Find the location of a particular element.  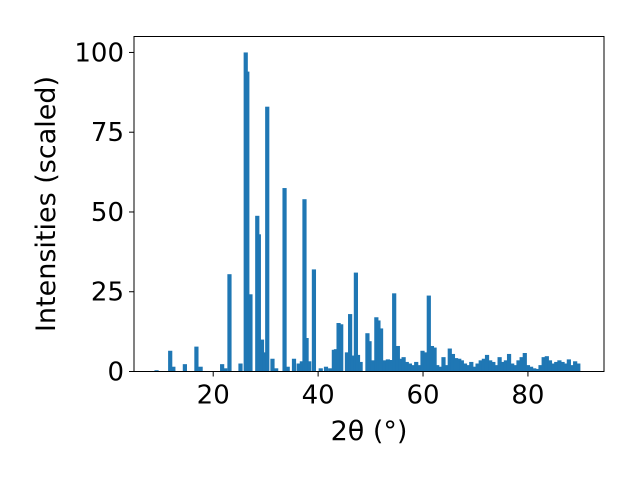

x-tick-label: 80 is located at coordinates (527, 396).